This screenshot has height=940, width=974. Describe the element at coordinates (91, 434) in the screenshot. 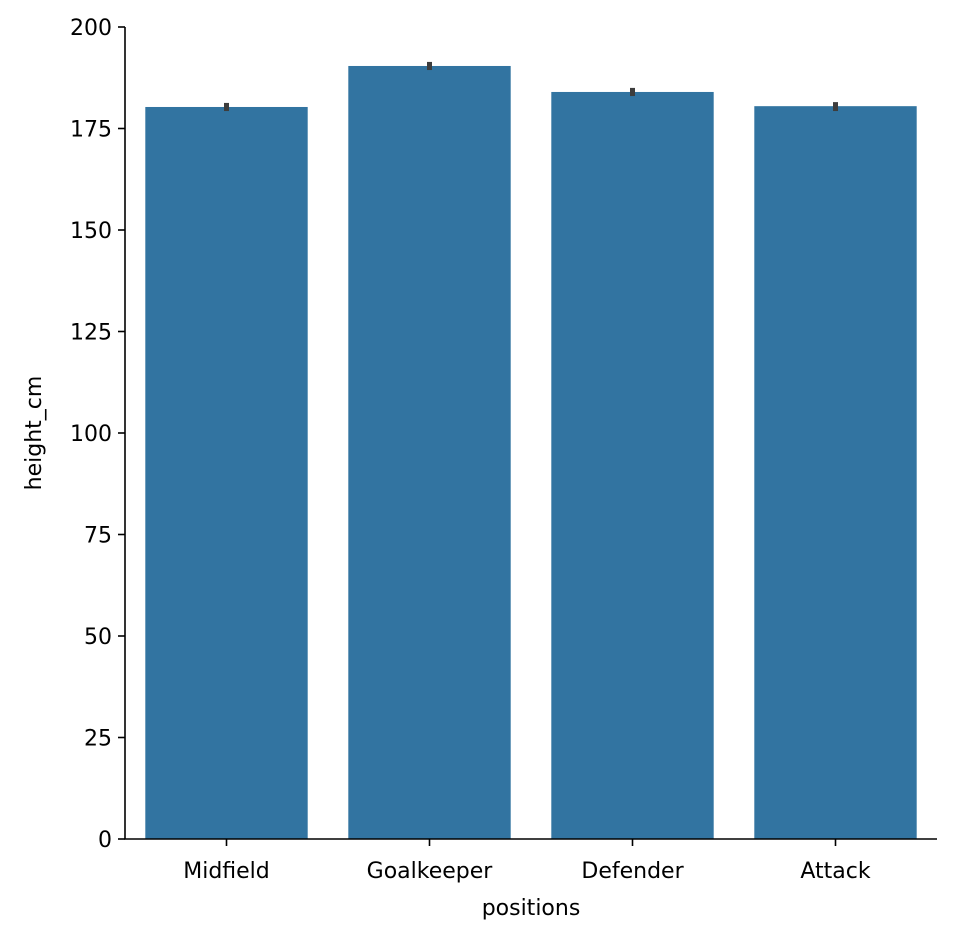

I see `y-tick-label: 100` at that location.